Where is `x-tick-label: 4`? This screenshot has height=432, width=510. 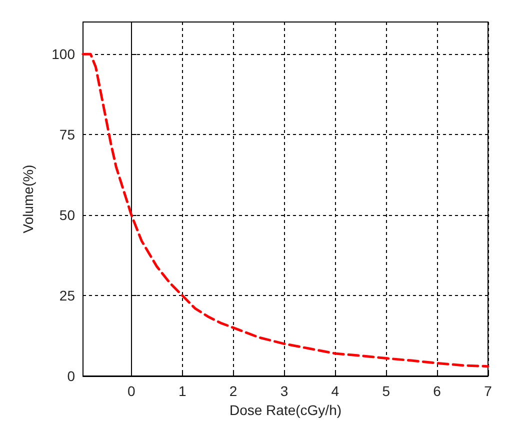
x-tick-label: 4 is located at coordinates (335, 391).